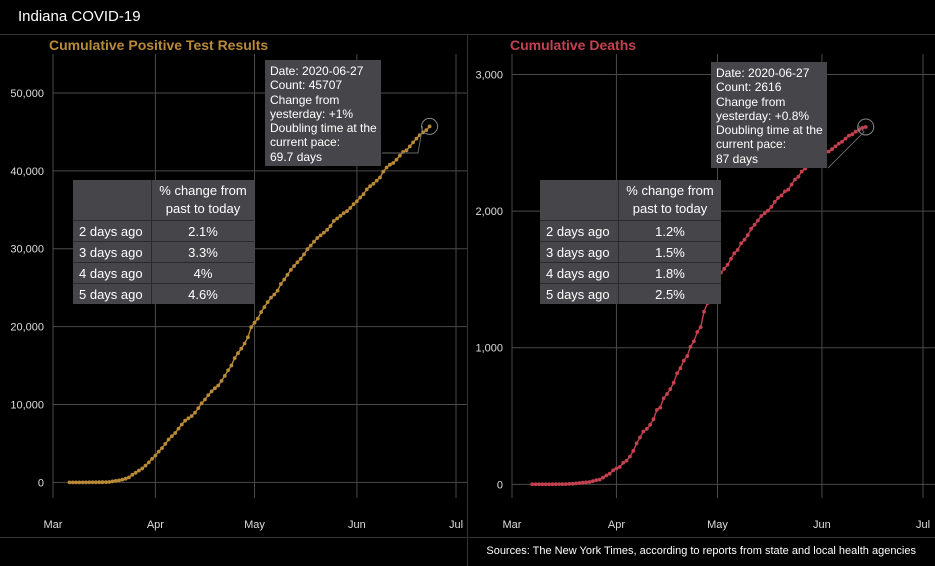 This screenshot has height=566, width=935. What do you see at coordinates (27, 172) in the screenshot?
I see `y-tick-label: 40,000` at bounding box center [27, 172].